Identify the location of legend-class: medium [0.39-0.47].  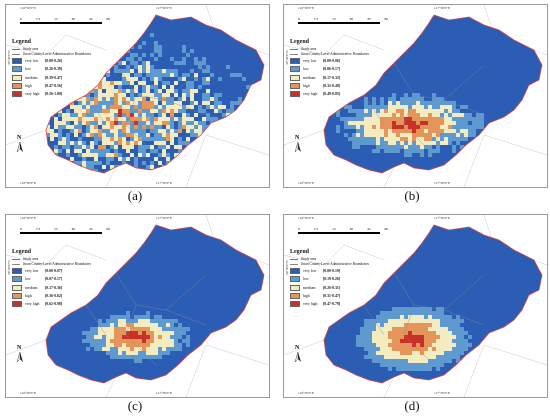
(52, 77).